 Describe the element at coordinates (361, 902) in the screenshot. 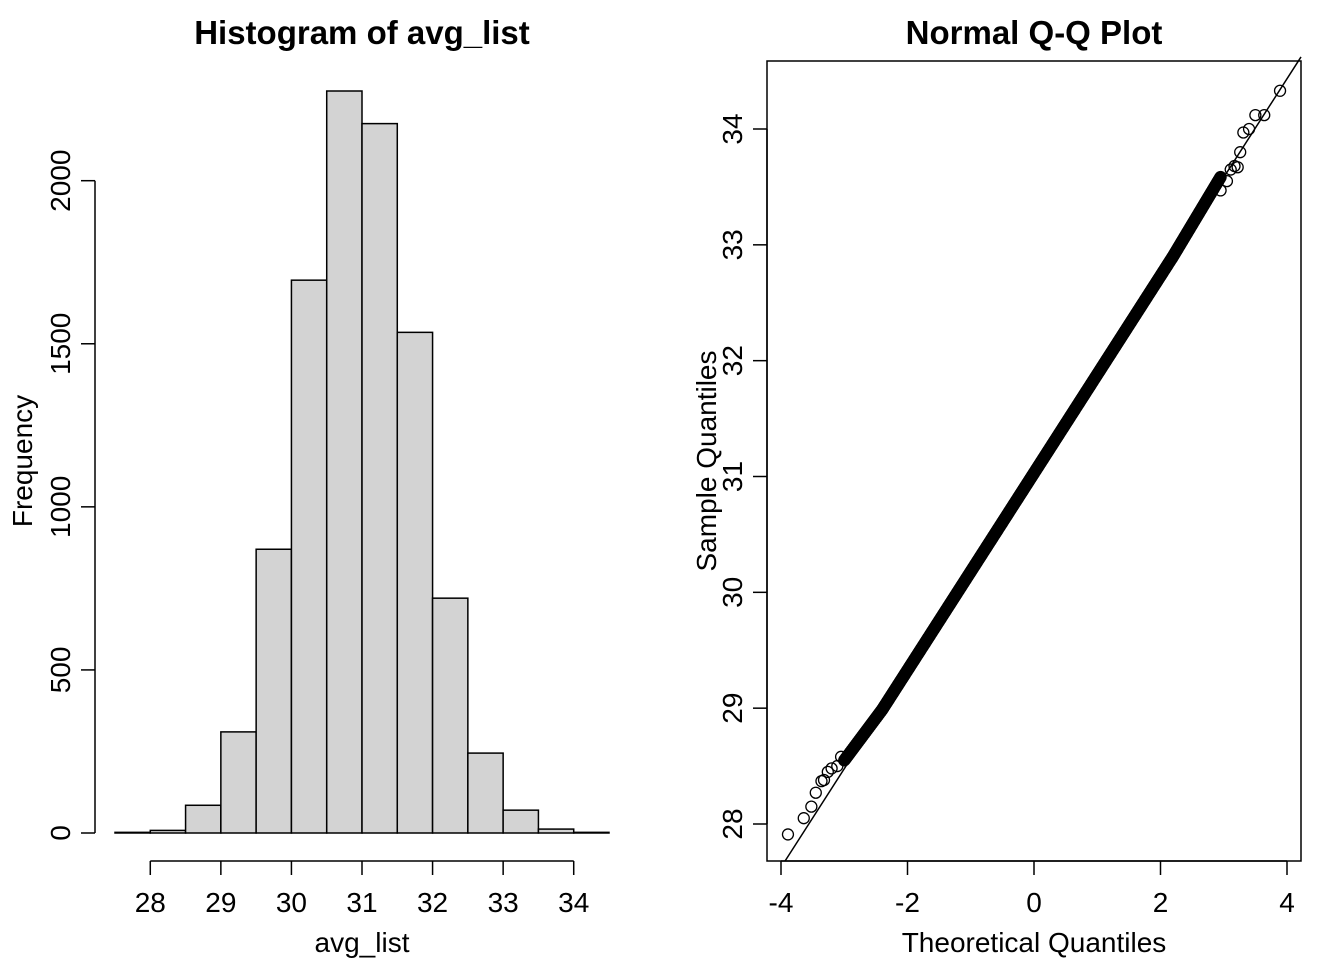

I see `histogram-x-tick-label: 31` at that location.